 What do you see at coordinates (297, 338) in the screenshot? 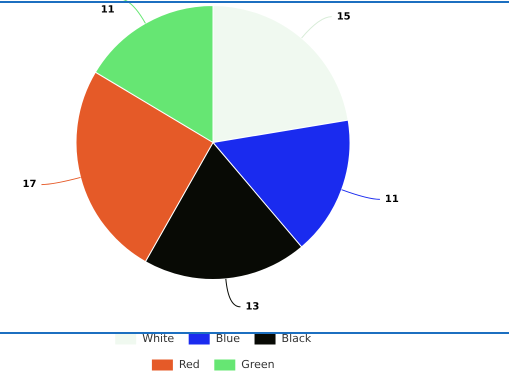
I see `legend-label: Black` at bounding box center [297, 338].